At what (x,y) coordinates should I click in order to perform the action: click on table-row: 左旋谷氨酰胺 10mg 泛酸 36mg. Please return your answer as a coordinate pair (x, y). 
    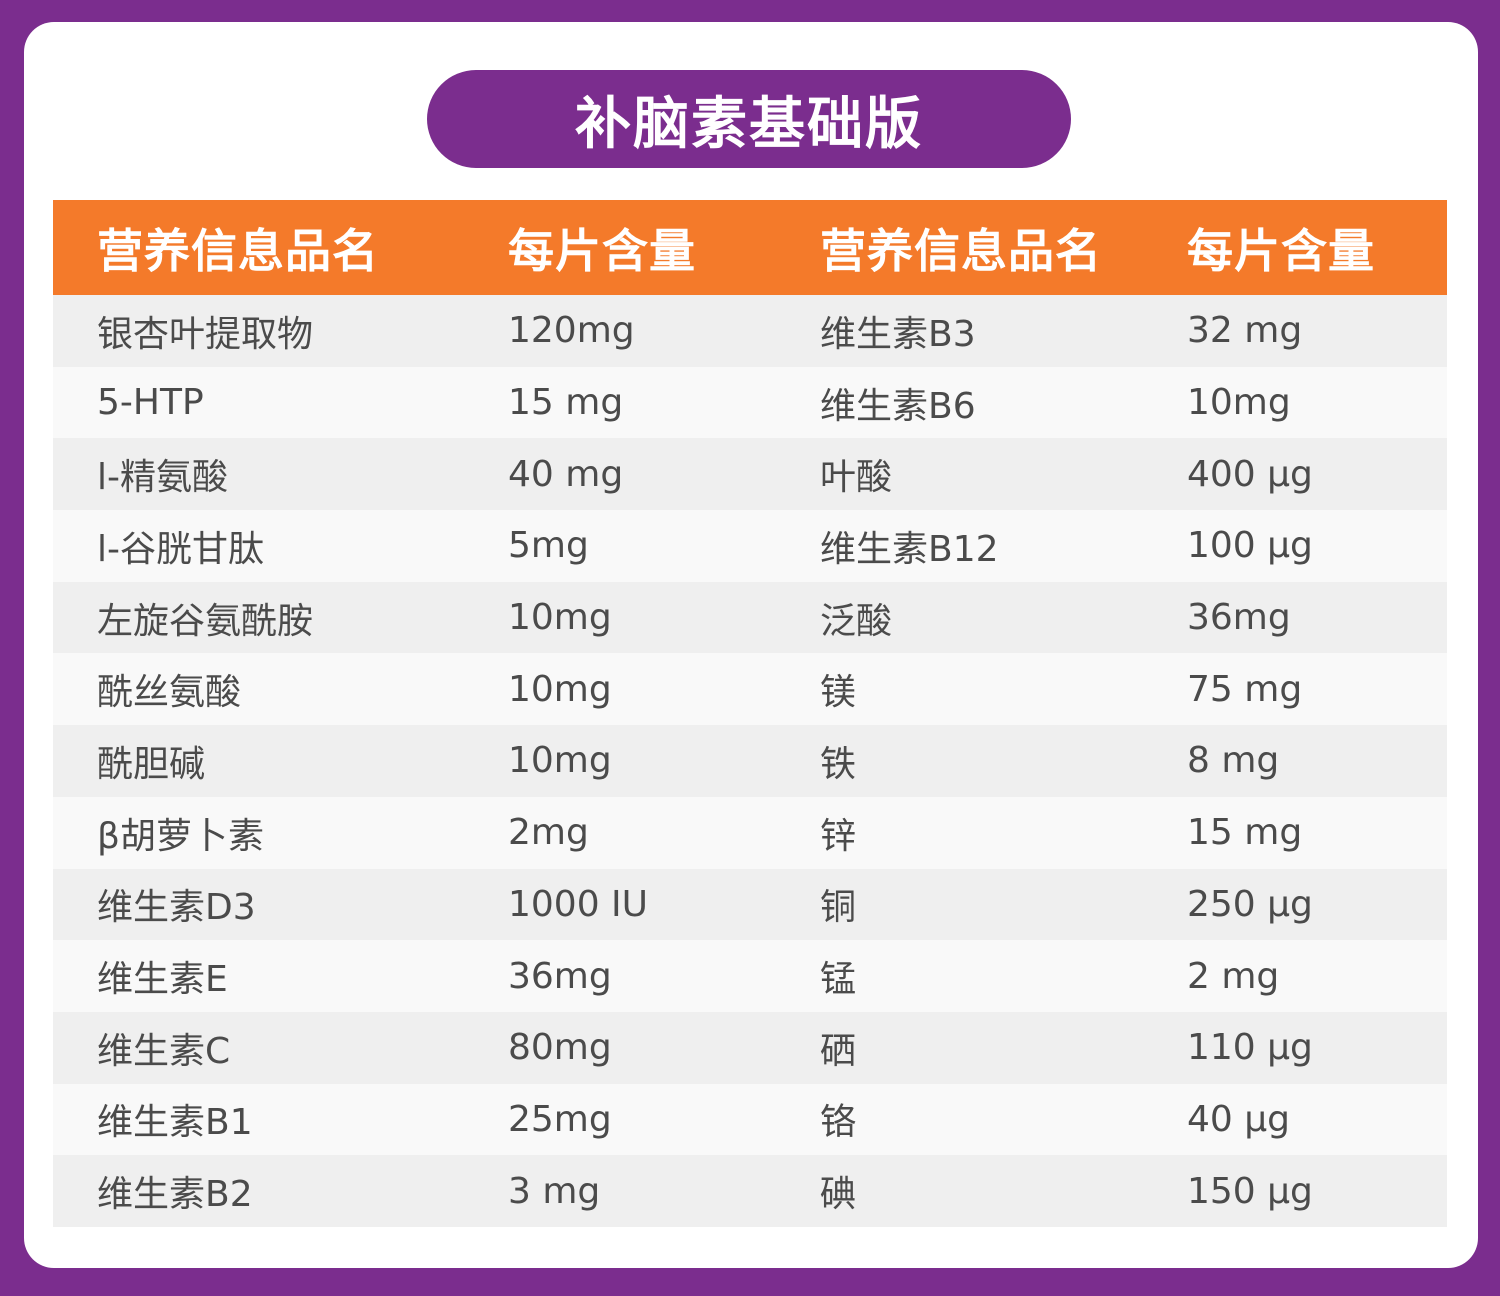
    Looking at the image, I should click on (750, 617).